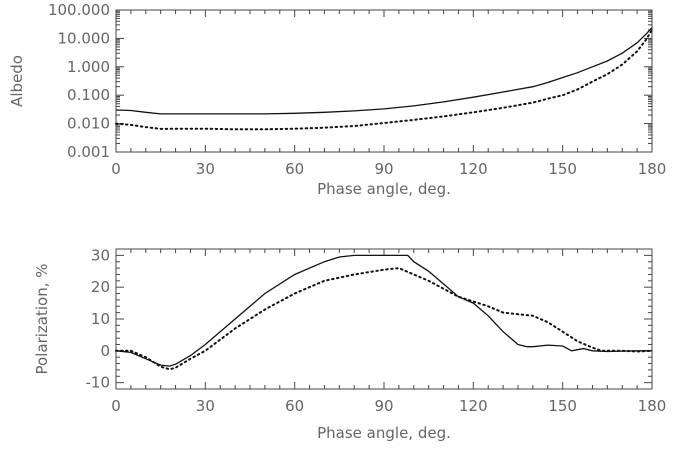 This screenshot has height=452, width=685. What do you see at coordinates (100, 319) in the screenshot?
I see `y-tick-label: 10` at bounding box center [100, 319].